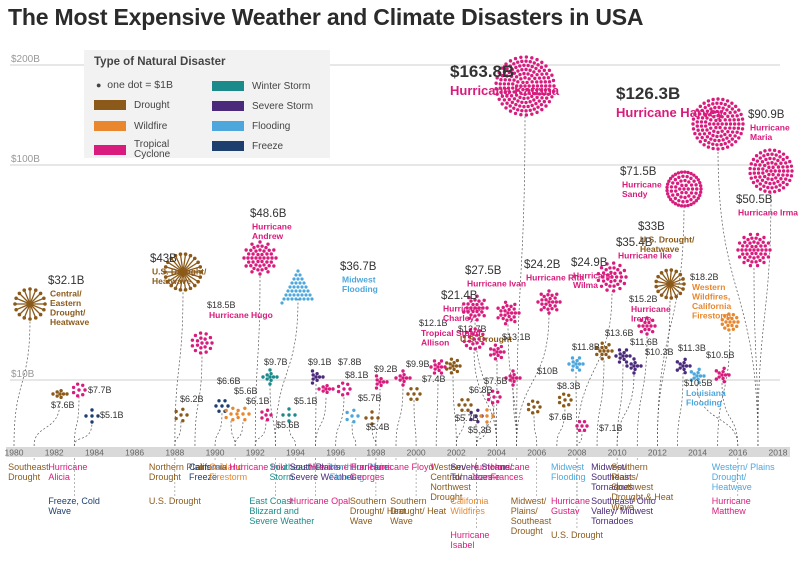 The width and height of the screenshot is (800, 571). I want to click on burst-ray, so click(37, 301).